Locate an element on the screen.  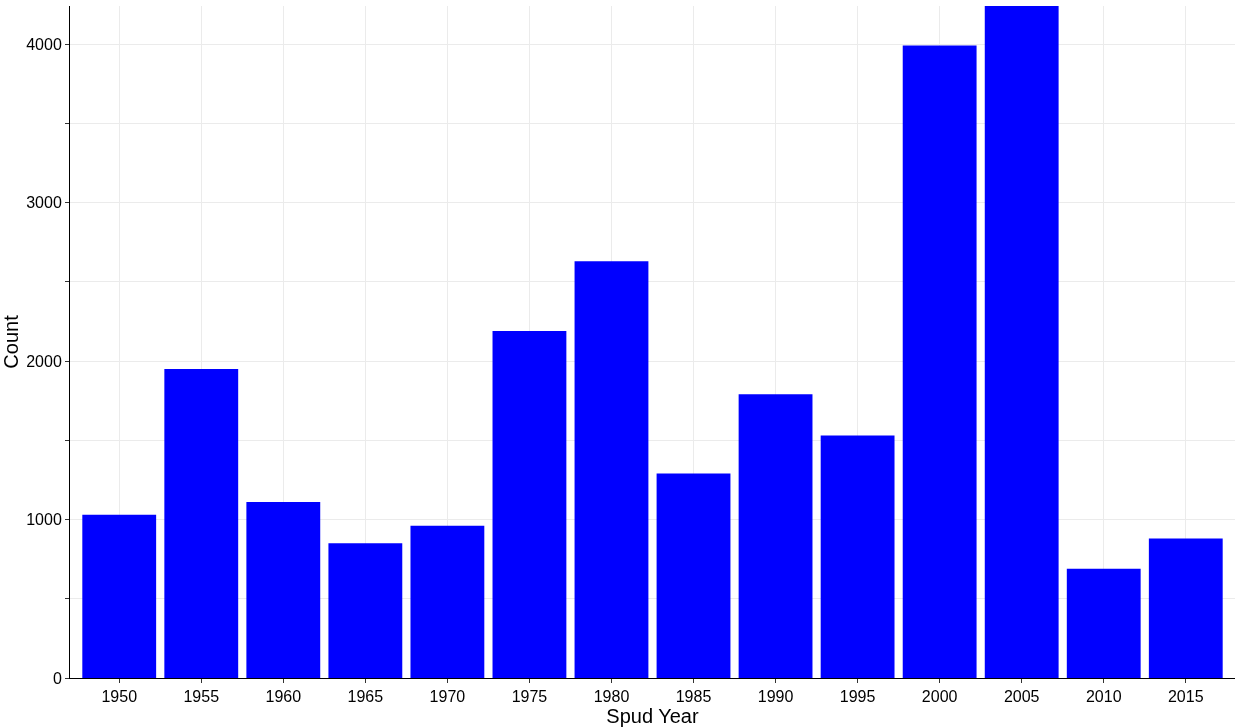
x-tick-label: 1955 is located at coordinates (201, 697).